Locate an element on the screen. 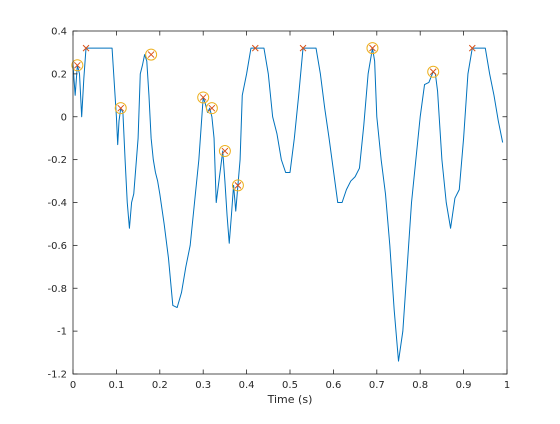 This screenshot has height=424, width=560. y-tick-label: -1.2 is located at coordinates (57, 375).